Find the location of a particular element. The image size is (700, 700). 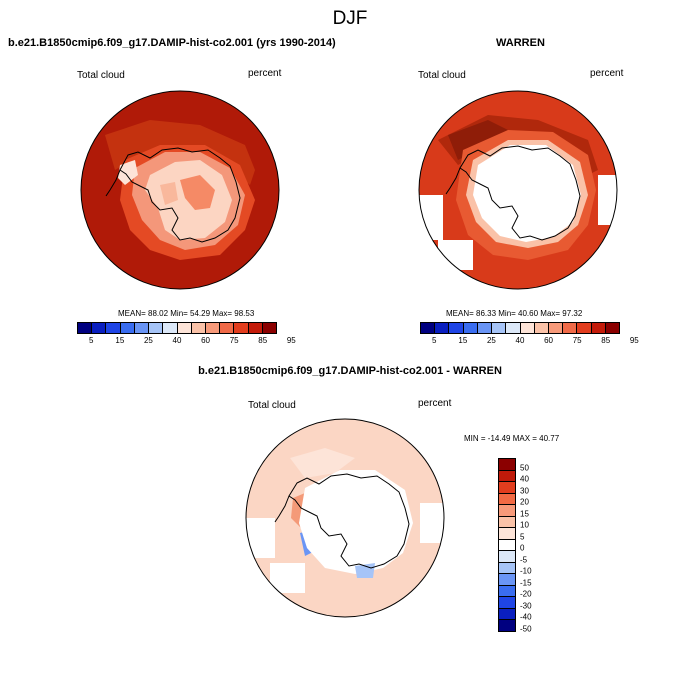

obs-units-label: percent is located at coordinates (607, 73).